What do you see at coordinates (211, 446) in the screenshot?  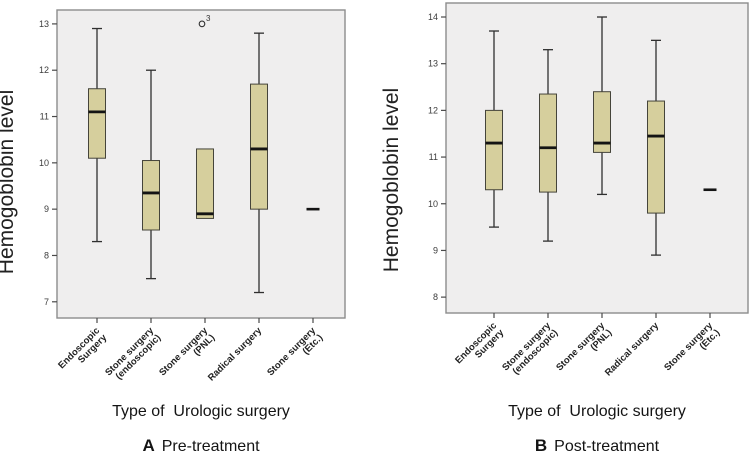 I see `caption-a-text: Pre-treatment` at bounding box center [211, 446].